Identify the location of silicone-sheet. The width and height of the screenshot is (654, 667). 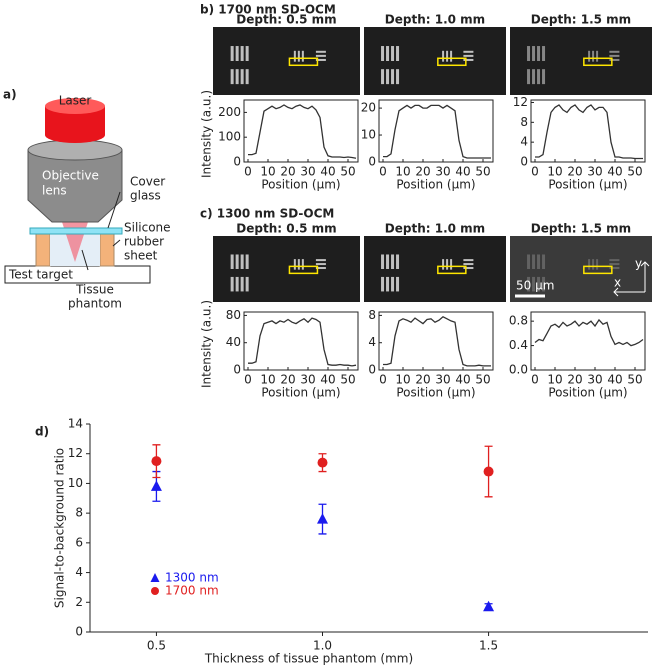
(107, 250).